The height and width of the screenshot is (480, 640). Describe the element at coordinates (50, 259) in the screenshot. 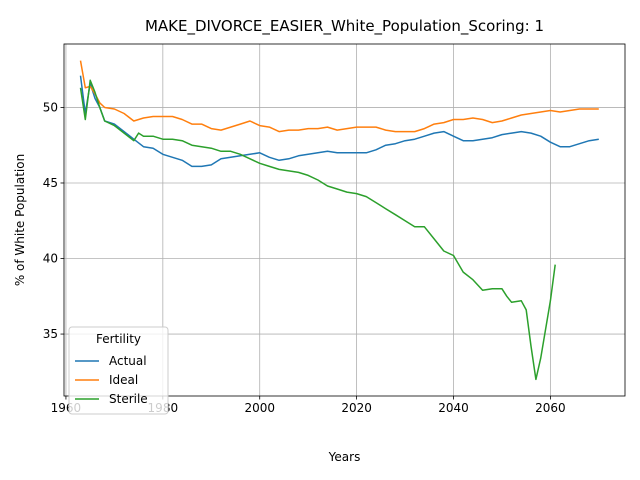

I see `y-tick-label: 40` at that location.